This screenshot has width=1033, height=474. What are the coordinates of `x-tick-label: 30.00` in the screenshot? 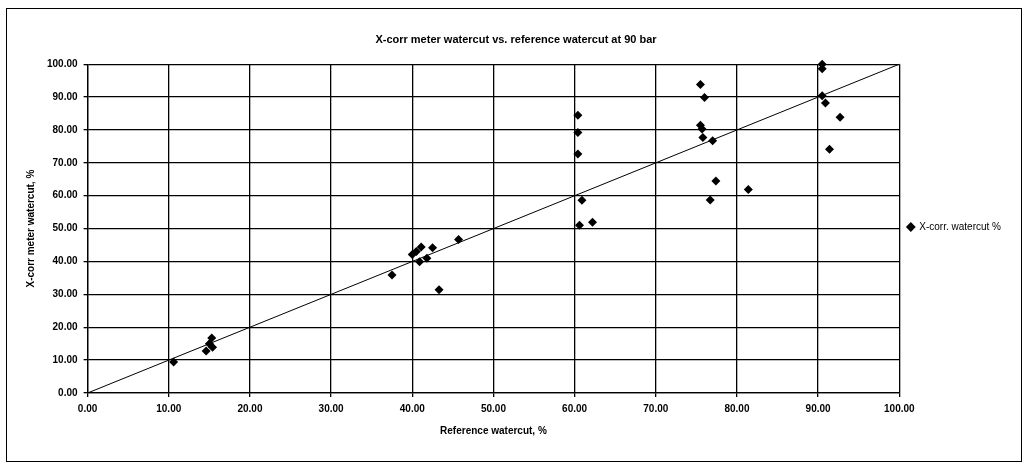 It's located at (331, 408).